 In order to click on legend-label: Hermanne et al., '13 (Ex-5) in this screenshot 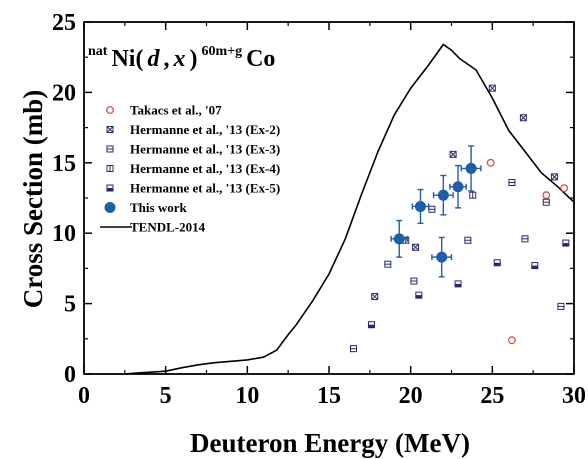, I will do `click(205, 188)`.